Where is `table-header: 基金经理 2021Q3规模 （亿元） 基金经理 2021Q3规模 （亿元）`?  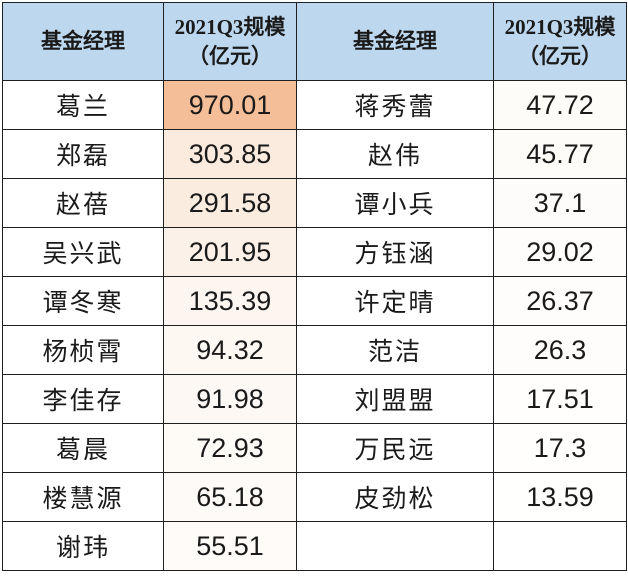 table-header: 基金经理 2021Q3规模 （亿元） 基金经理 2021Q3规模 （亿元） is located at coordinates (314, 41).